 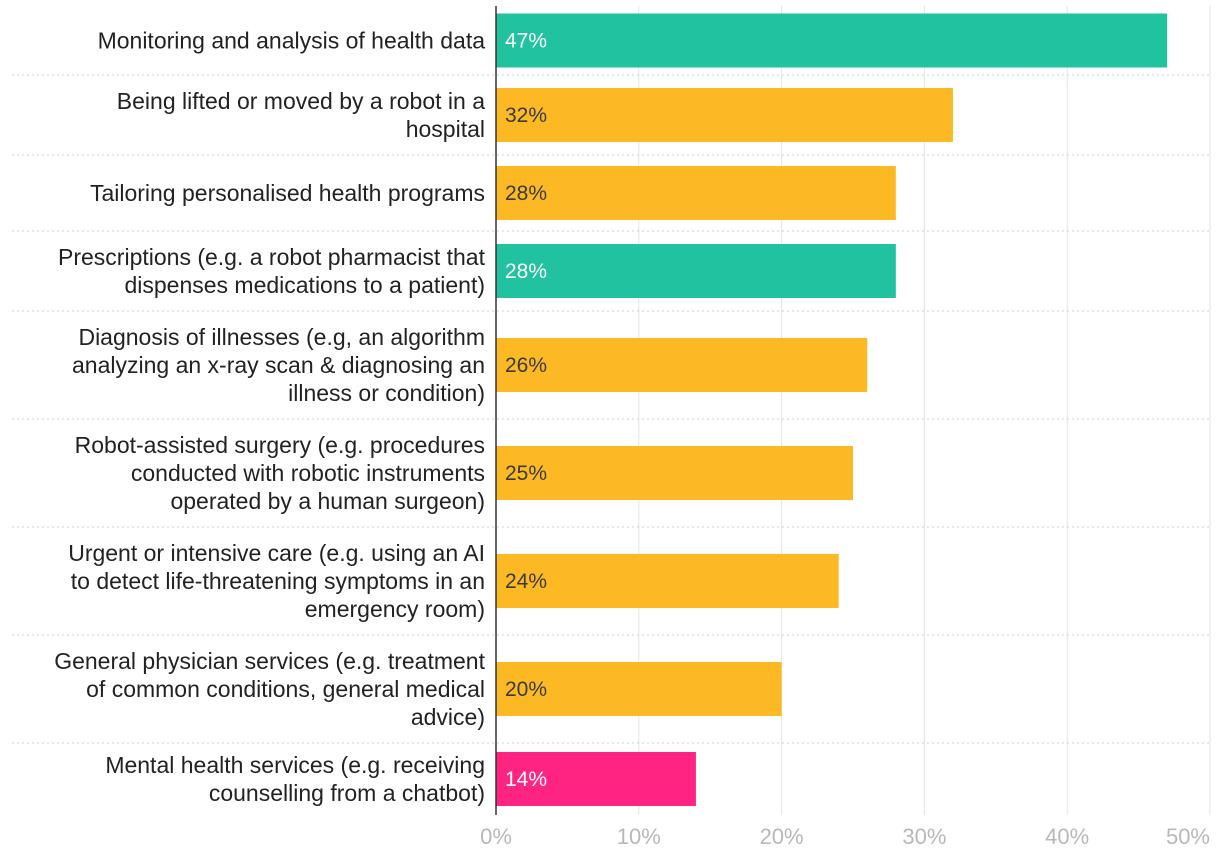 I want to click on category-label-line: Robot-assisted surgery (e.g. procedures, so click(x=280, y=445).